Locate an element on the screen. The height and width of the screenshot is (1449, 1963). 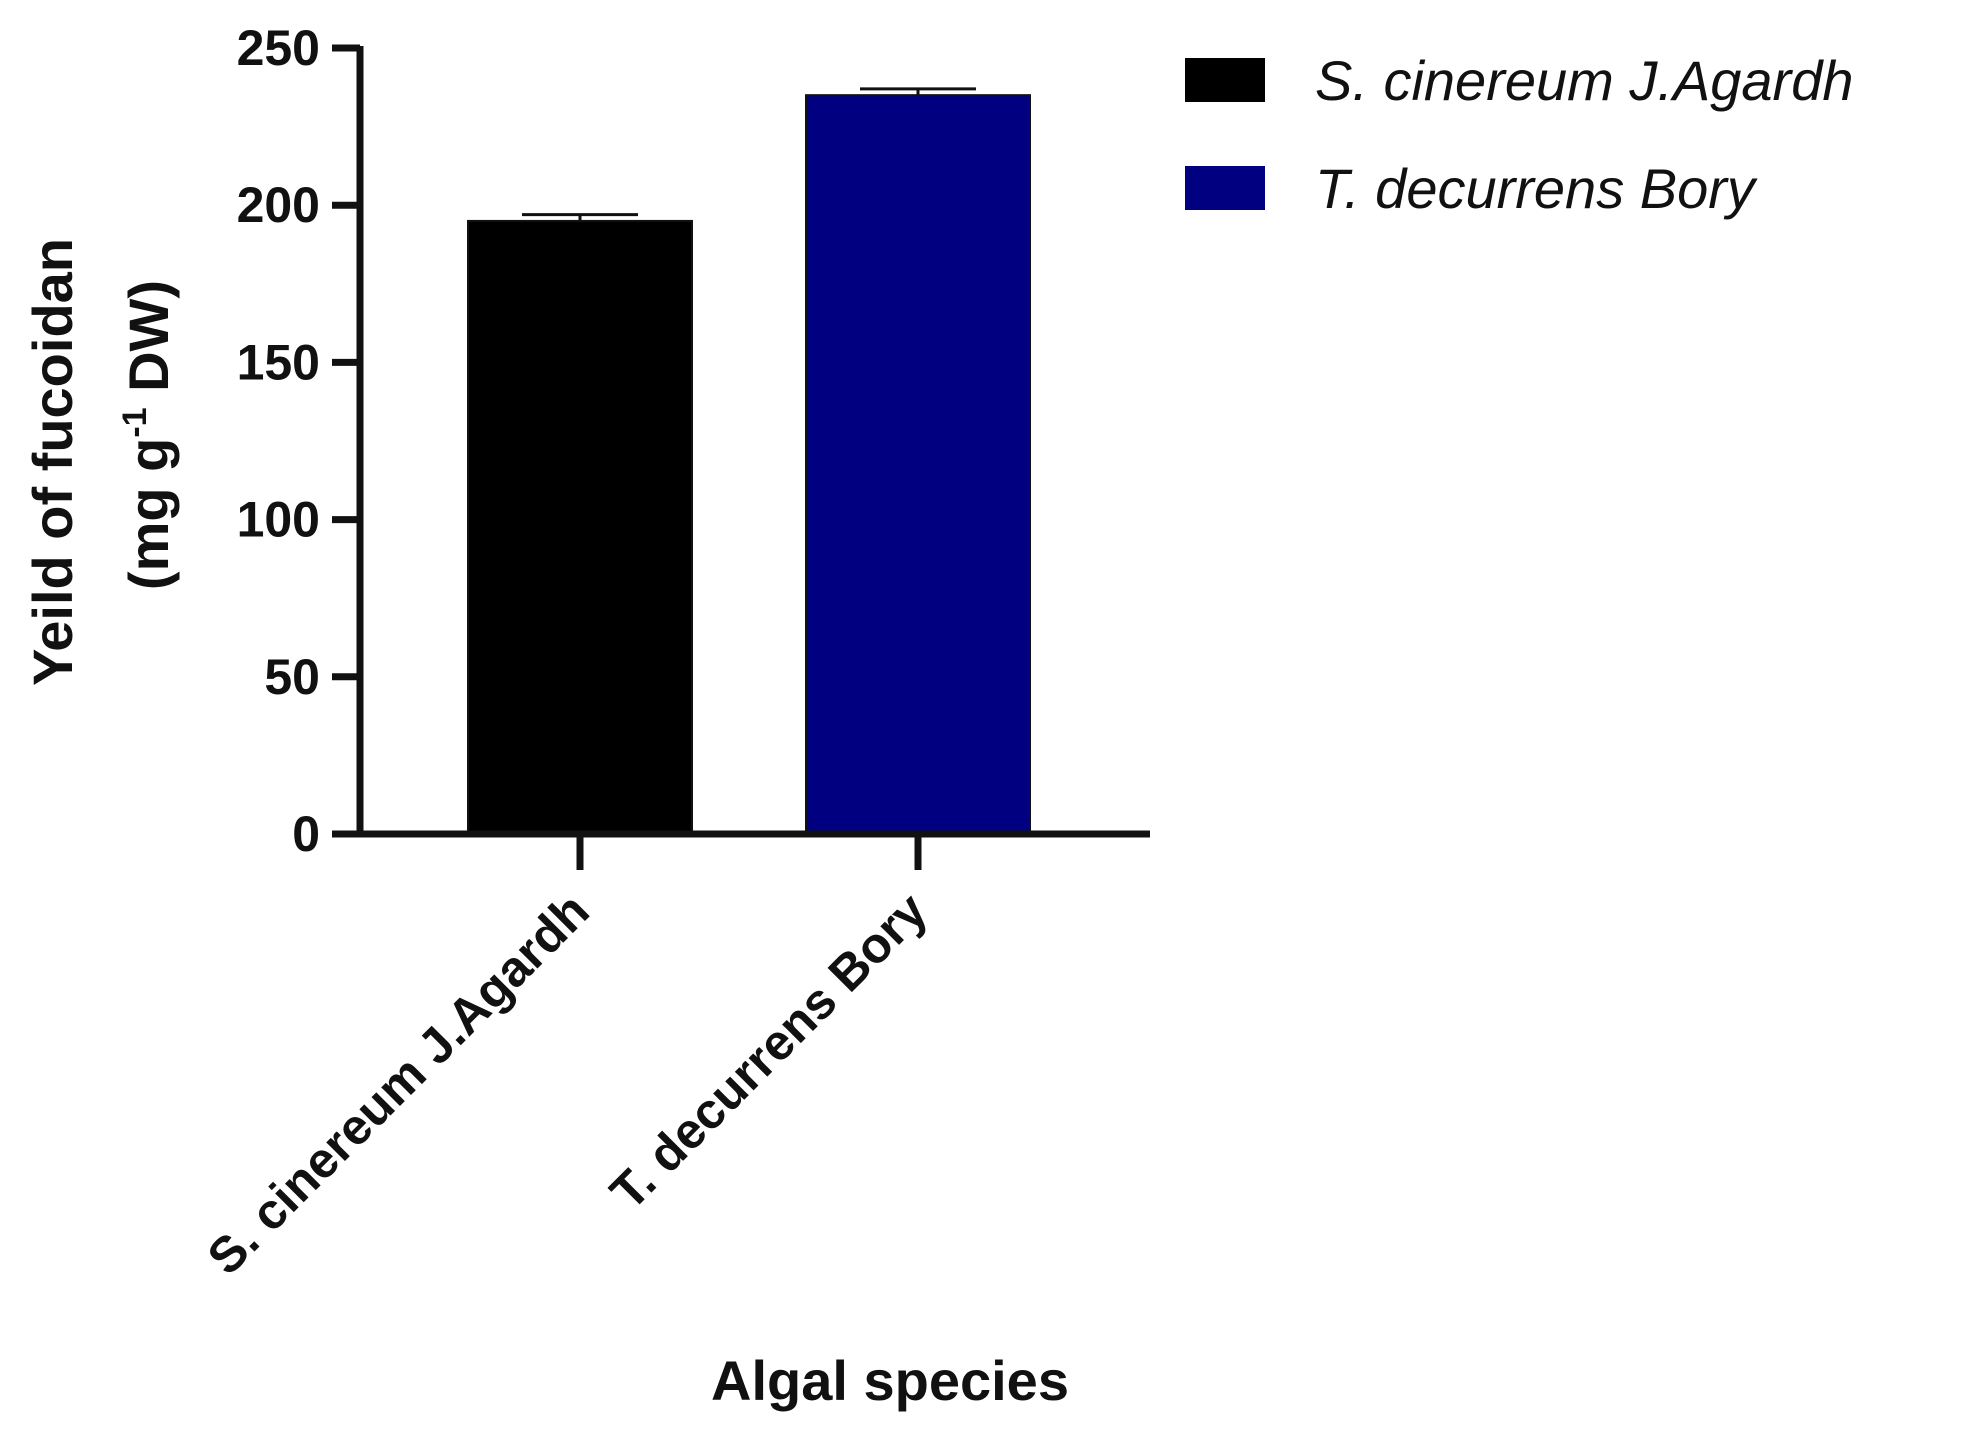
y-tick-label-150: 150 is located at coordinates (278, 362).